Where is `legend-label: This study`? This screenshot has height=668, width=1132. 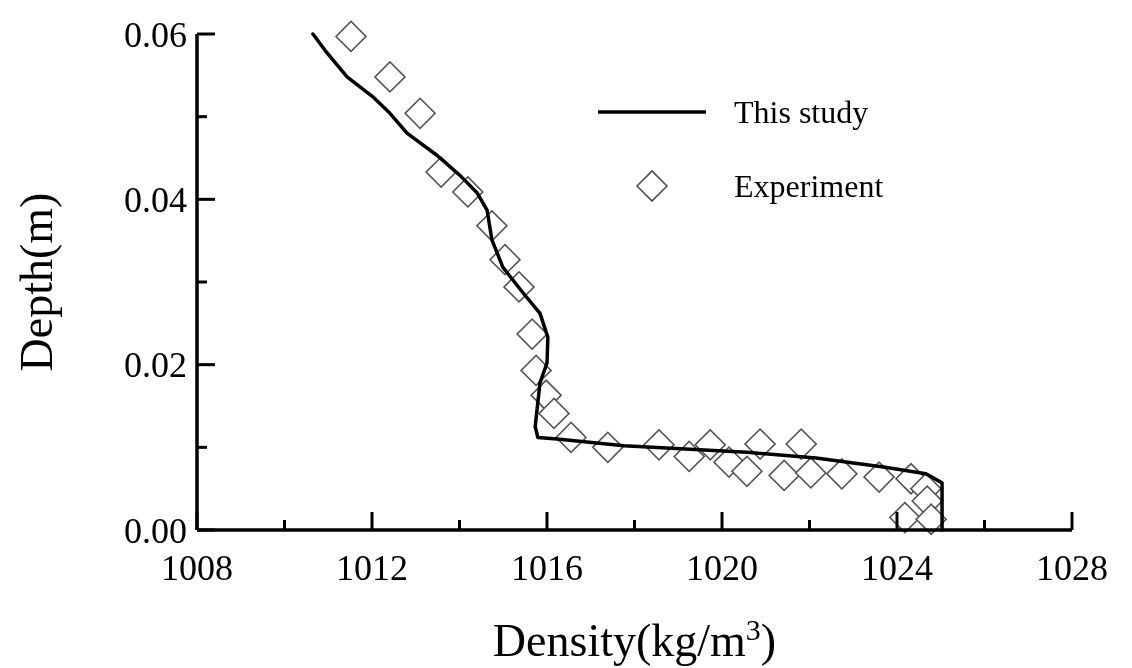 legend-label: This study is located at coordinates (801, 112).